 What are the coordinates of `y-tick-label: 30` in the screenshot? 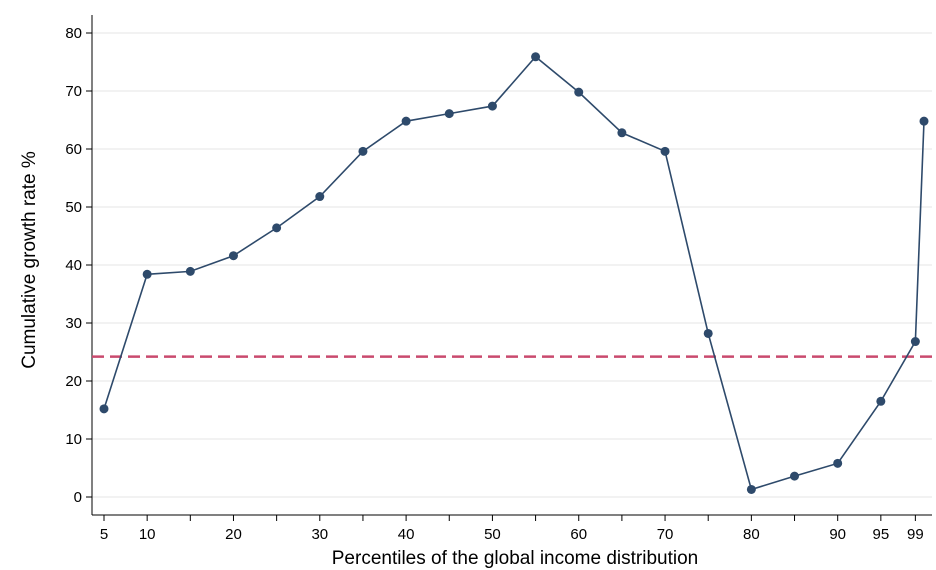 It's located at (73, 323).